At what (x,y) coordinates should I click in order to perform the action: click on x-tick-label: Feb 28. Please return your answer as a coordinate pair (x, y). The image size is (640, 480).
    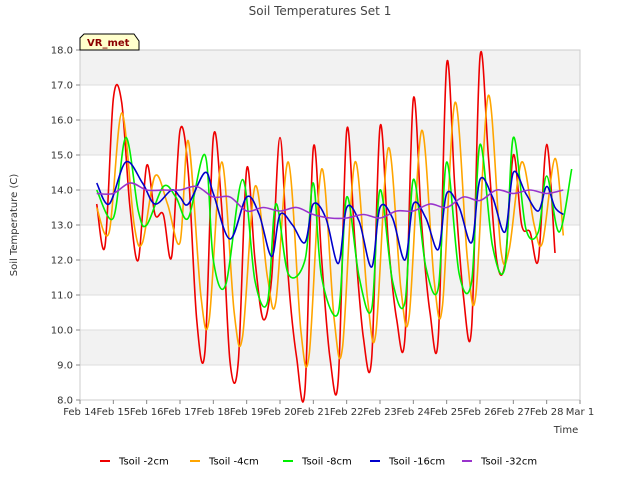
    Looking at the image, I should click on (547, 412).